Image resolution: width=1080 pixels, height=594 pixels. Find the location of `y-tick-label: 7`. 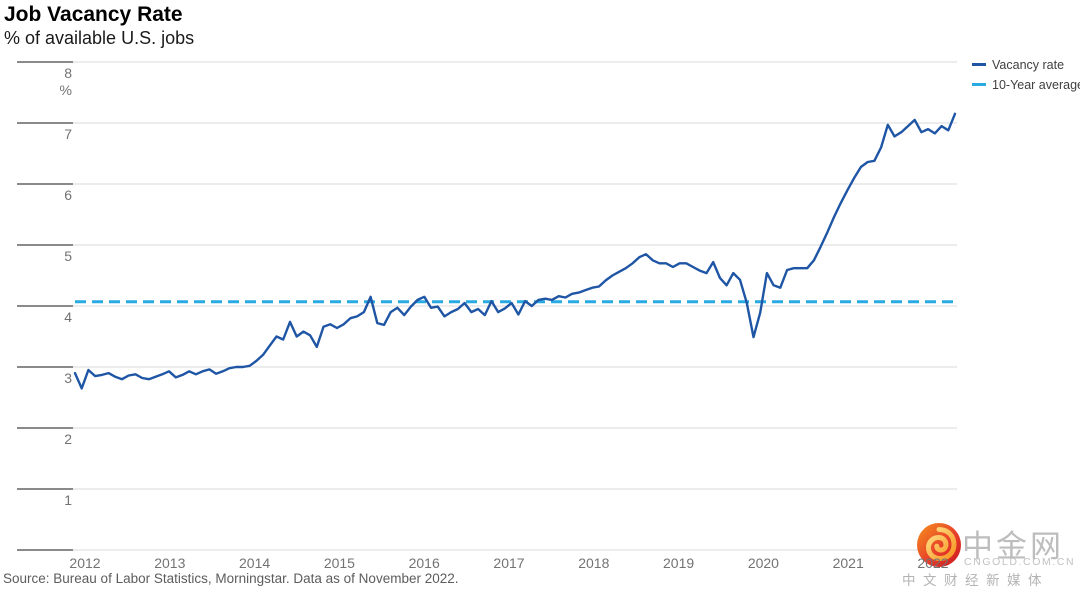

y-tick-label: 7 is located at coordinates (68, 134).